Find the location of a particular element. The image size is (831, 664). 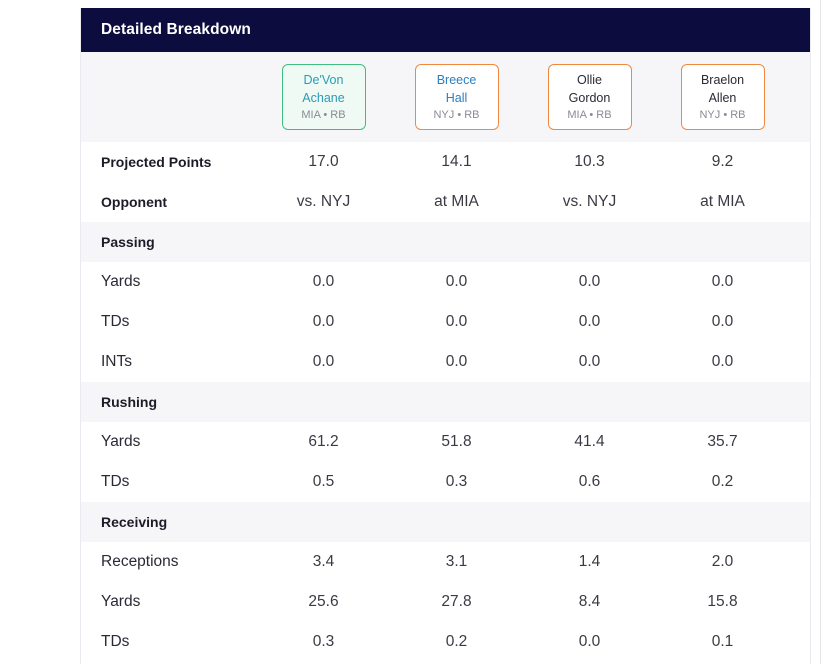

rushing-tds-row: TDs 0.5 0.3 0.6 0.2 is located at coordinates (445, 482).